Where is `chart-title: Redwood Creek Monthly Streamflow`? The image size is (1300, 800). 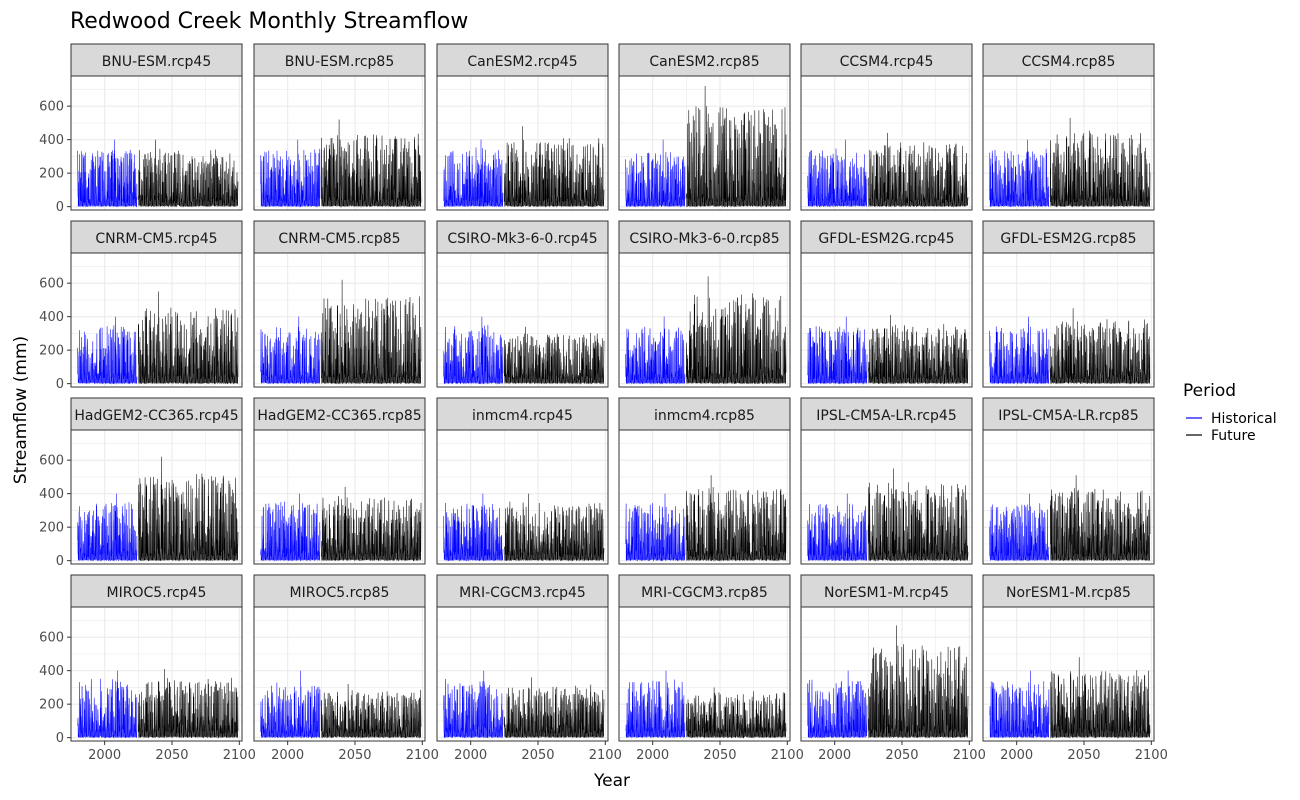 chart-title: Redwood Creek Monthly Streamflow is located at coordinates (269, 21).